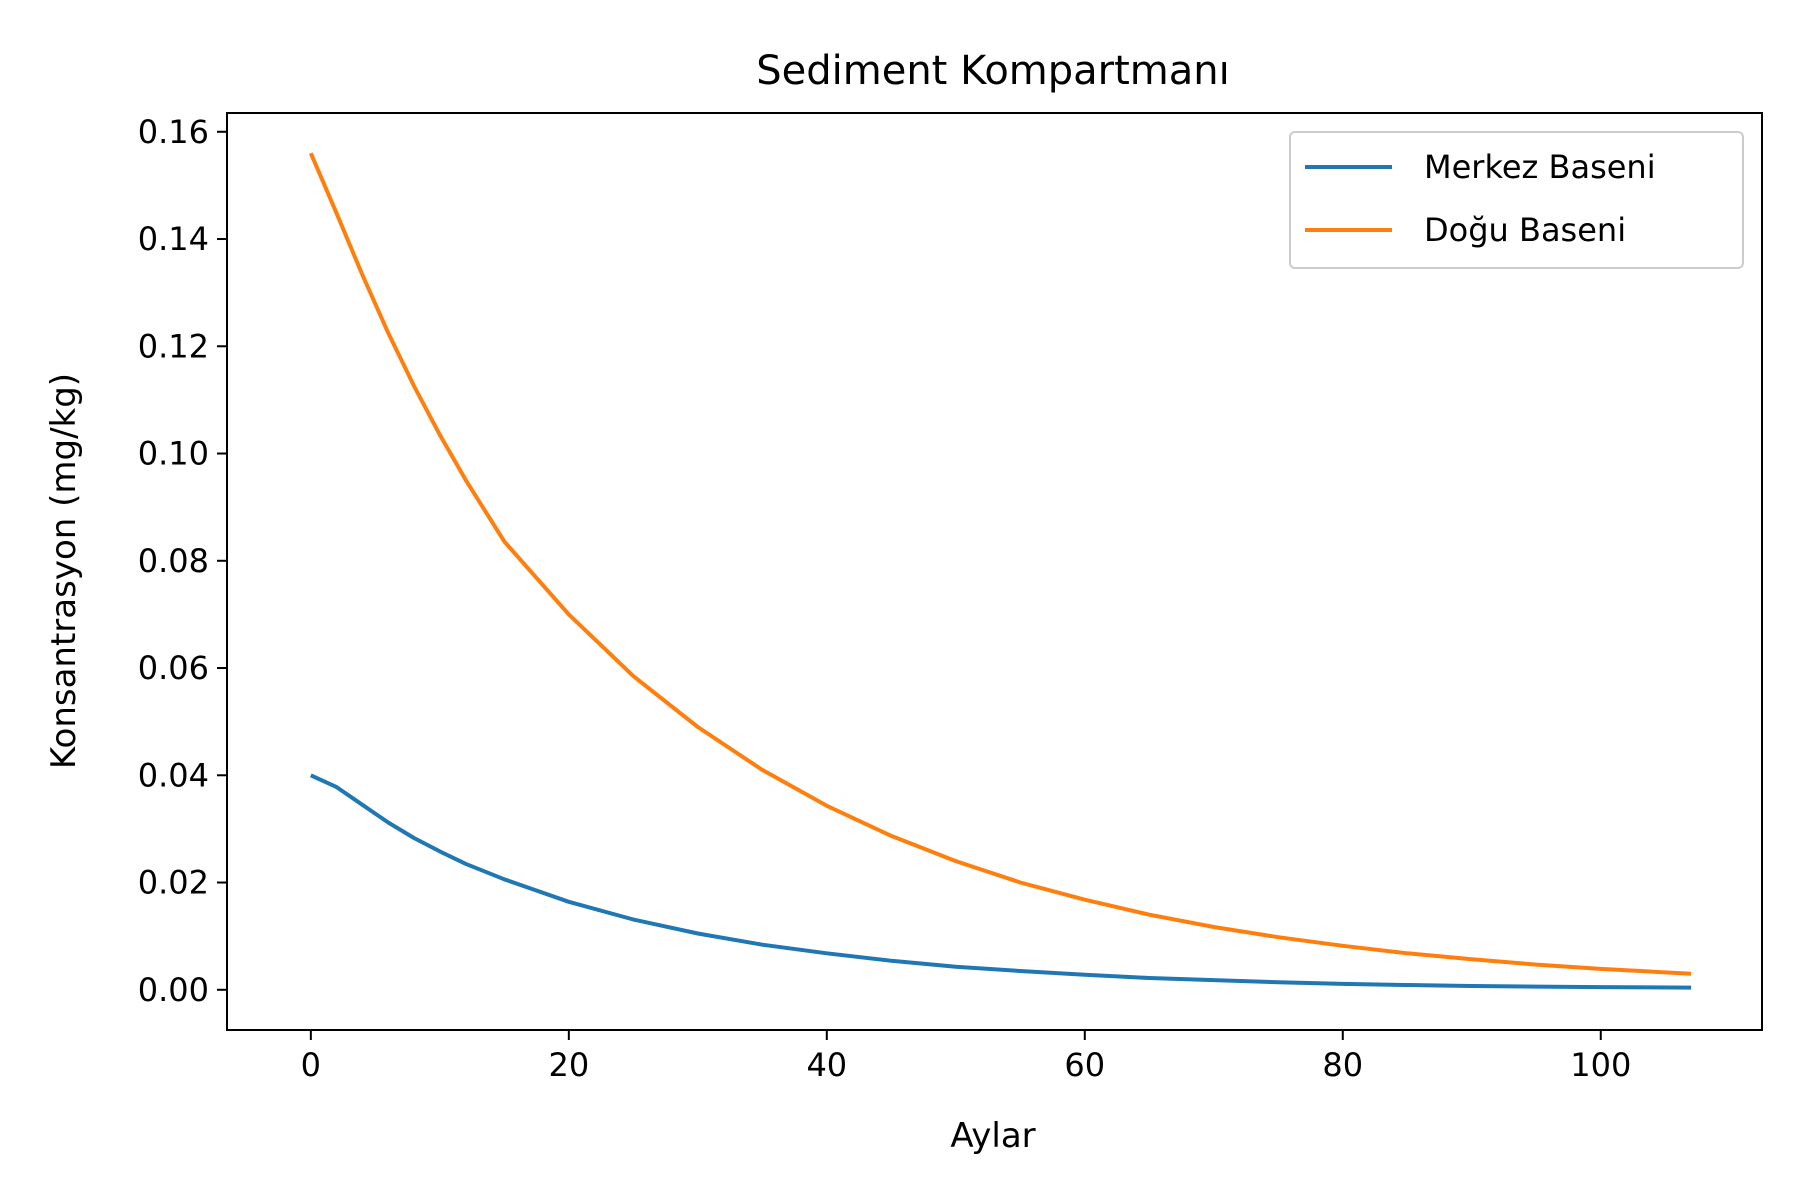 Image resolution: width=1800 pixels, height=1200 pixels. I want to click on x-tick-label: 80, so click(1342, 1065).